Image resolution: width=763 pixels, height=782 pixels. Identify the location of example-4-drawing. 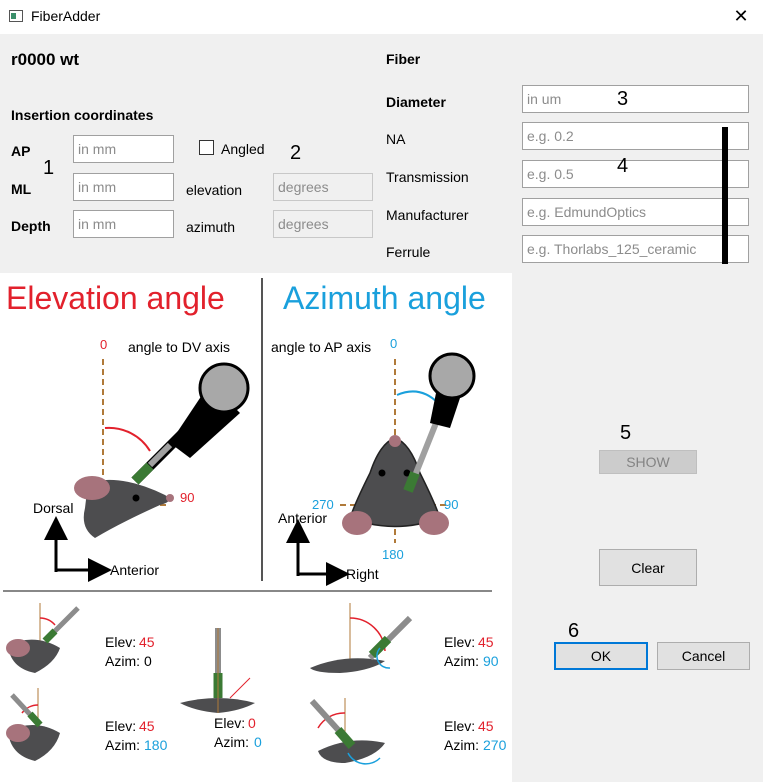
(361, 638).